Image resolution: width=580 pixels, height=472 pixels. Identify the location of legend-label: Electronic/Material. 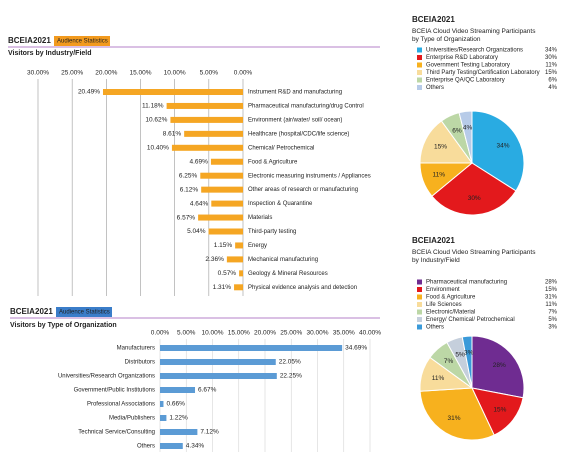
(450, 313).